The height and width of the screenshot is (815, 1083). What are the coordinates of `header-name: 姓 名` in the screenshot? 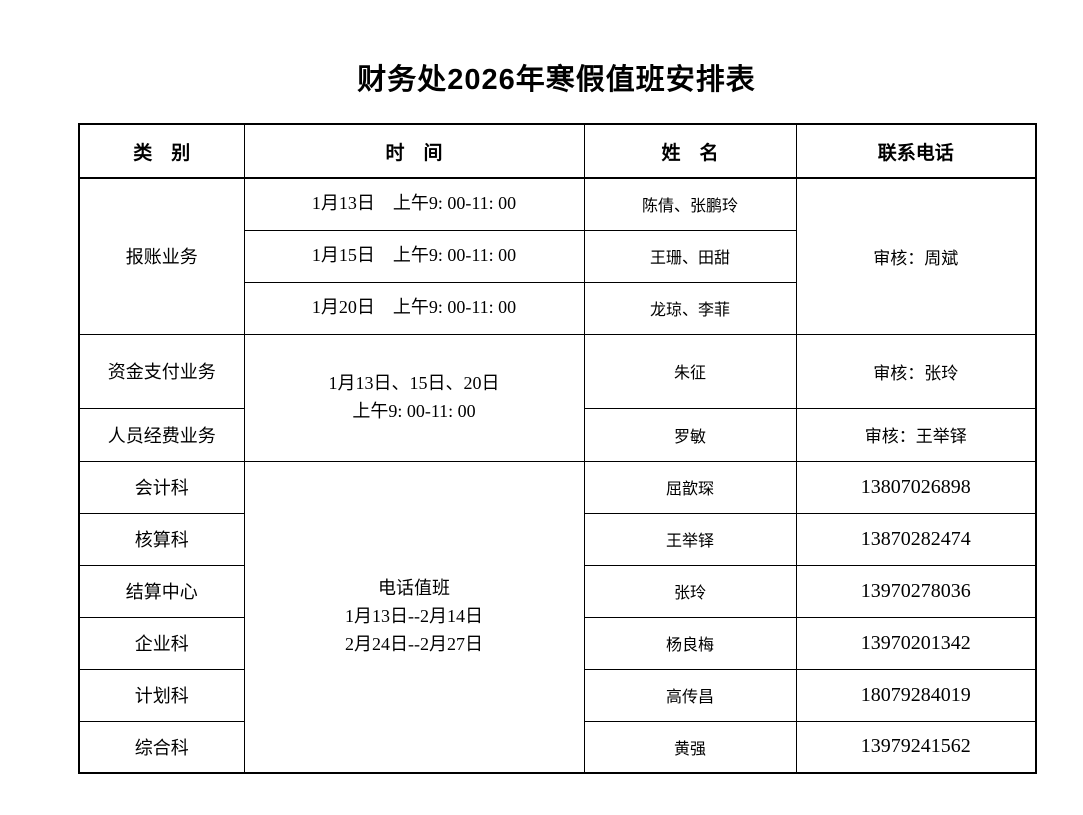 It's located at (690, 151).